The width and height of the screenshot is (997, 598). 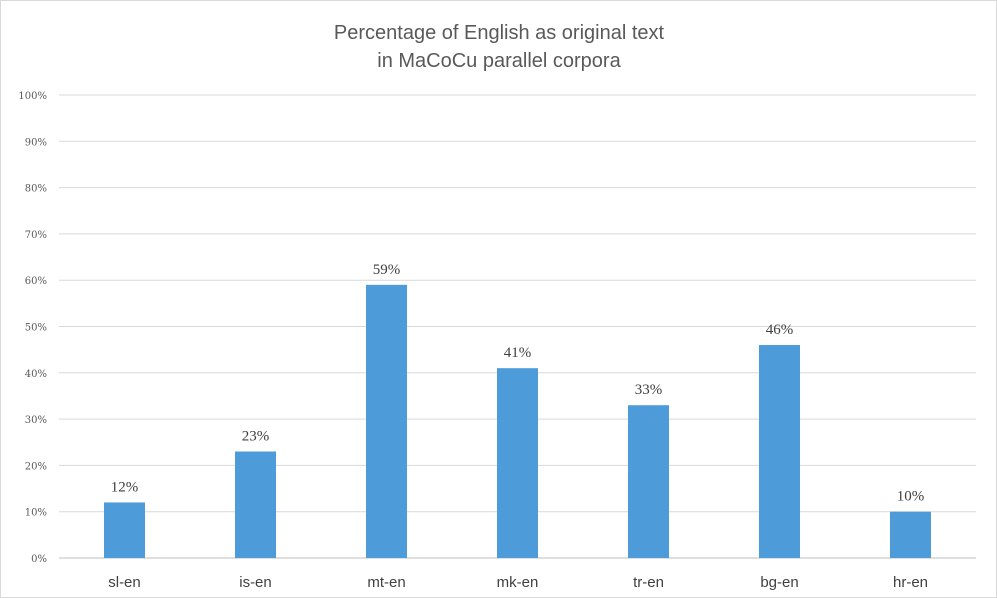 What do you see at coordinates (36, 142) in the screenshot?
I see `y-tick-label: 90%` at bounding box center [36, 142].